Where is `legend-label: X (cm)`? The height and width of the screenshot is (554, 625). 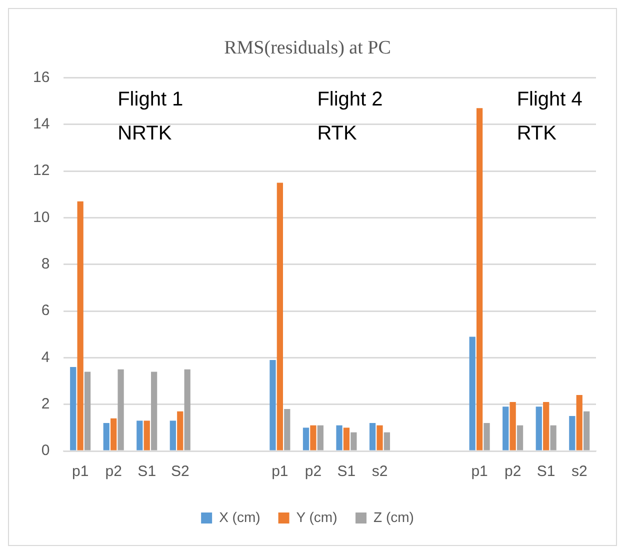
legend-label: X (cm) is located at coordinates (239, 516).